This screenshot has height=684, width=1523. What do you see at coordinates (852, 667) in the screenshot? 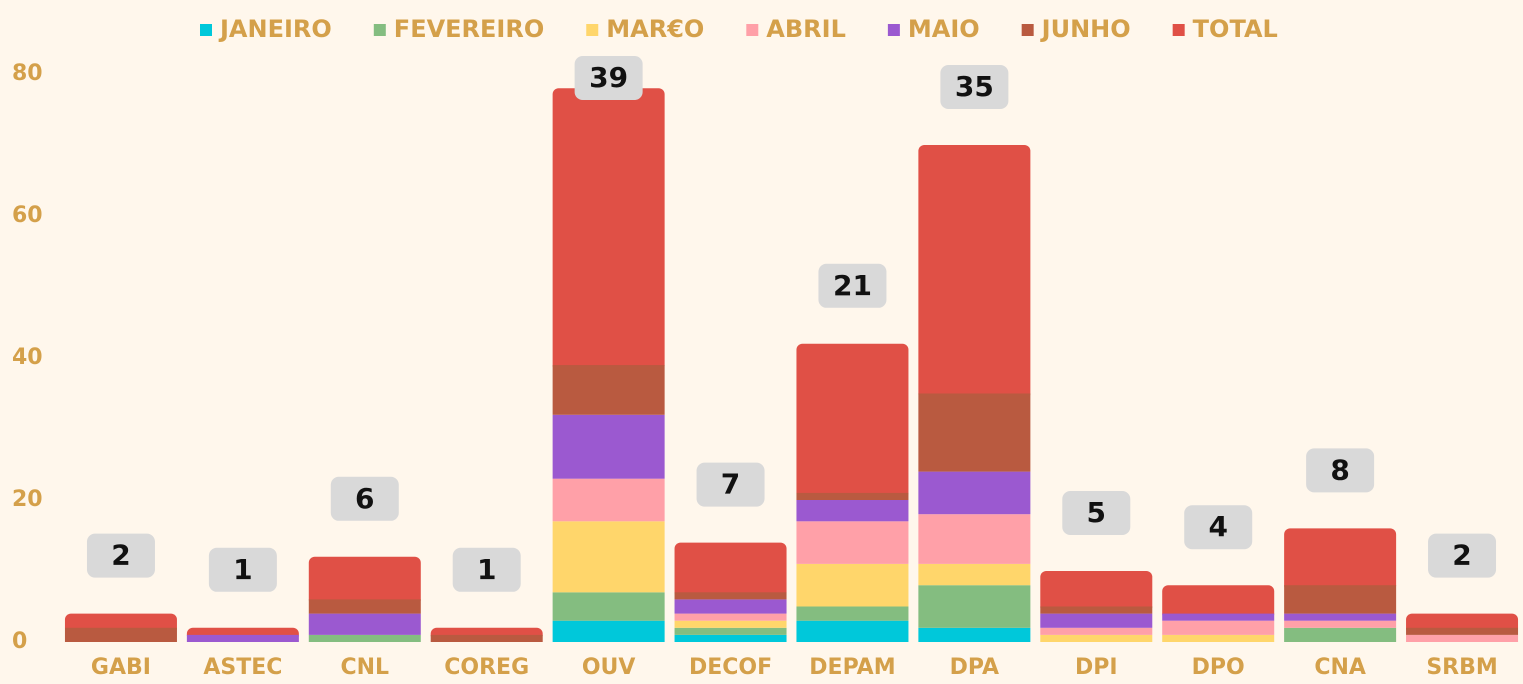
I see `x-tick-label: DEPAM` at bounding box center [852, 667].